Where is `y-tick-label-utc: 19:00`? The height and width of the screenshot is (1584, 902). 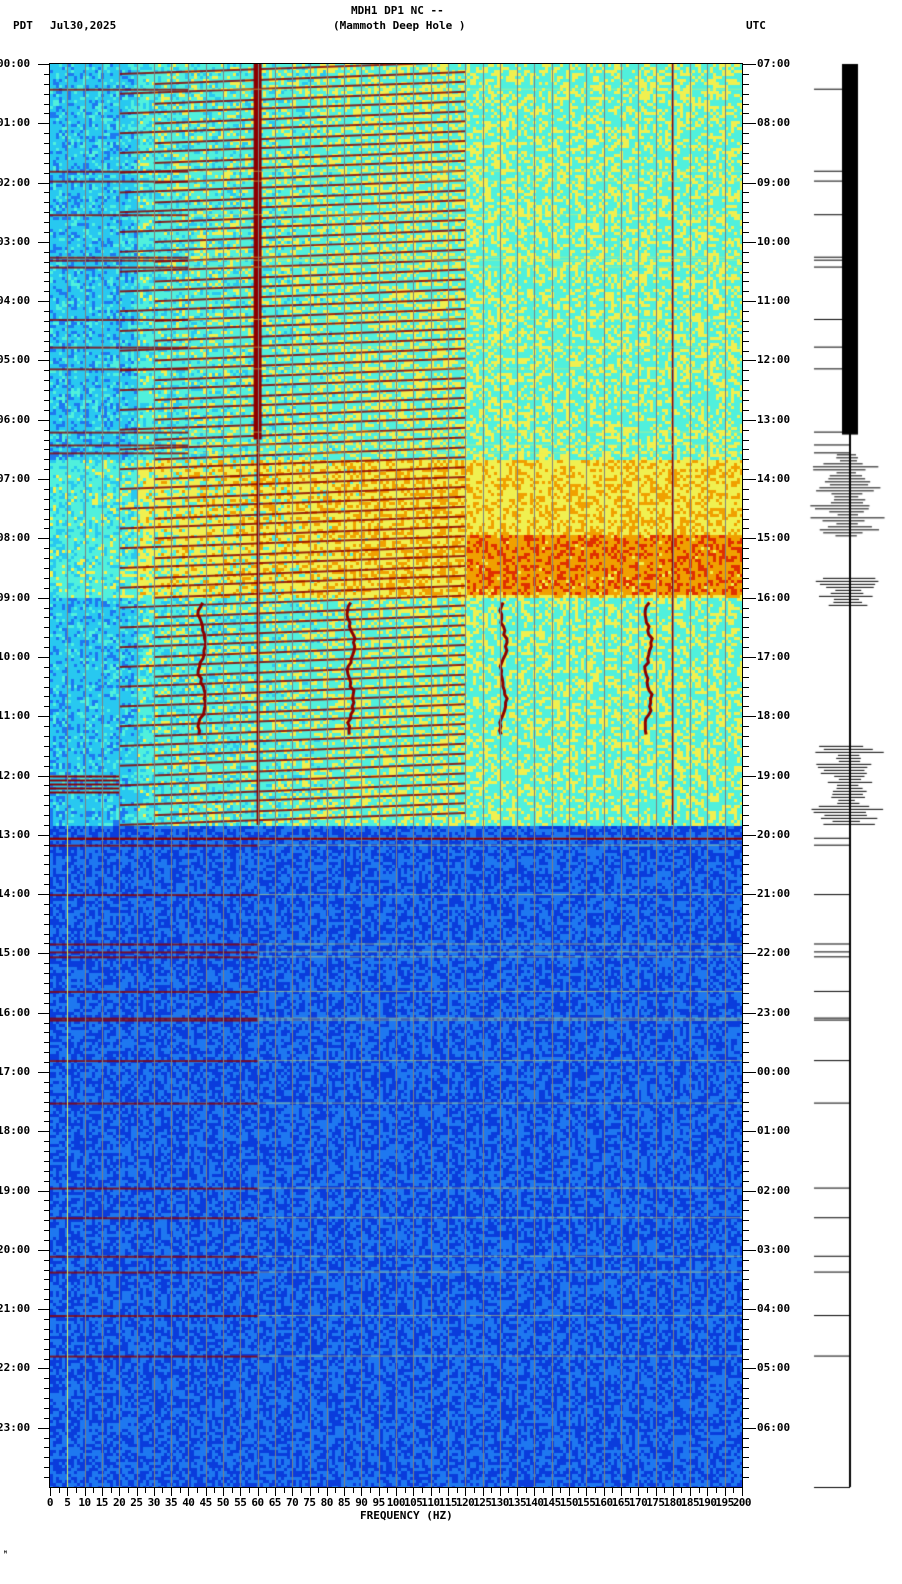 y-tick-label-utc: 19:00 is located at coordinates (774, 775).